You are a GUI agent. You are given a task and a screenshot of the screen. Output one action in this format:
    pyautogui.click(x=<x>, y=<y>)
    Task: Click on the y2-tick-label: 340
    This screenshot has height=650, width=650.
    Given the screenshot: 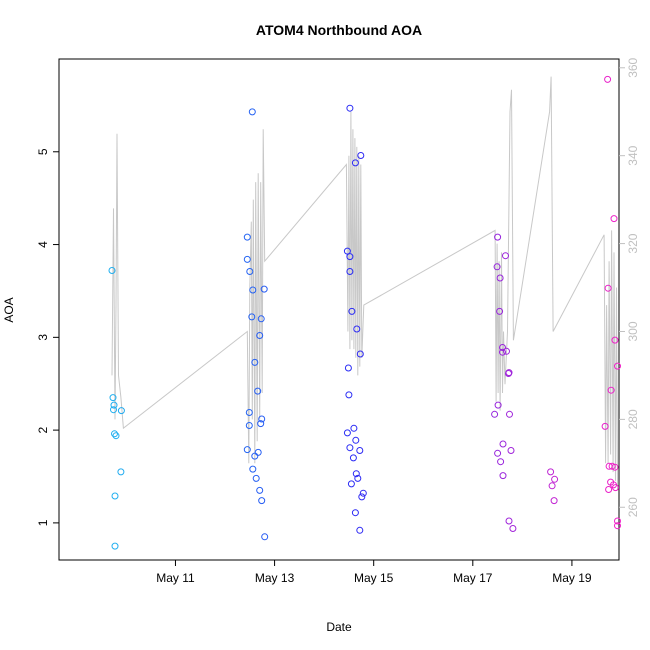 What is the action you would take?
    pyautogui.click(x=633, y=155)
    